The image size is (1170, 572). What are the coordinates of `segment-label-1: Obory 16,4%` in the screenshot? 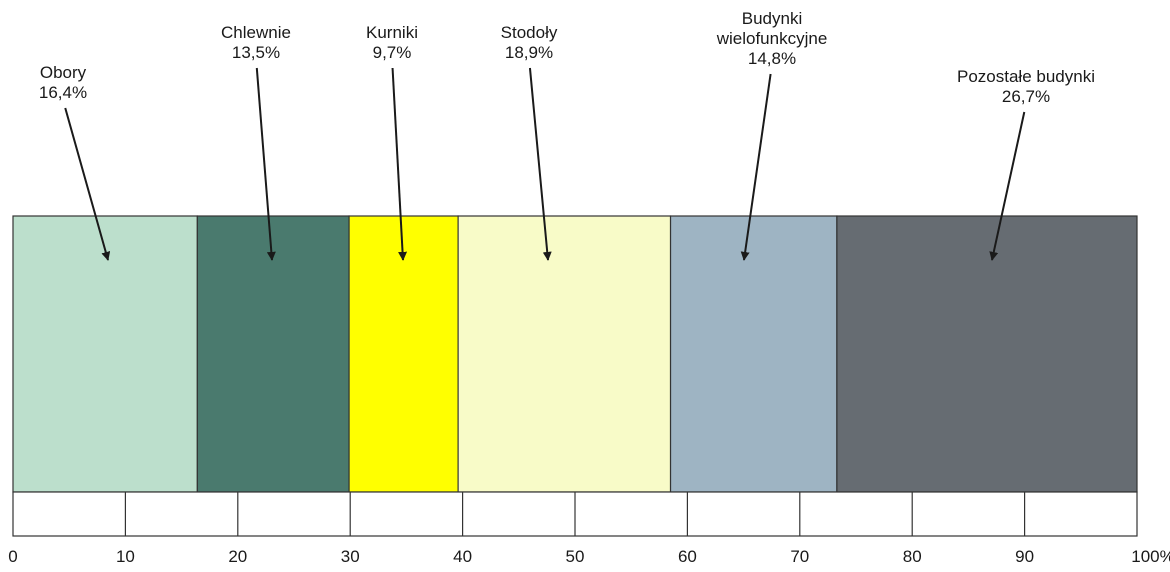 It's located at (63, 82).